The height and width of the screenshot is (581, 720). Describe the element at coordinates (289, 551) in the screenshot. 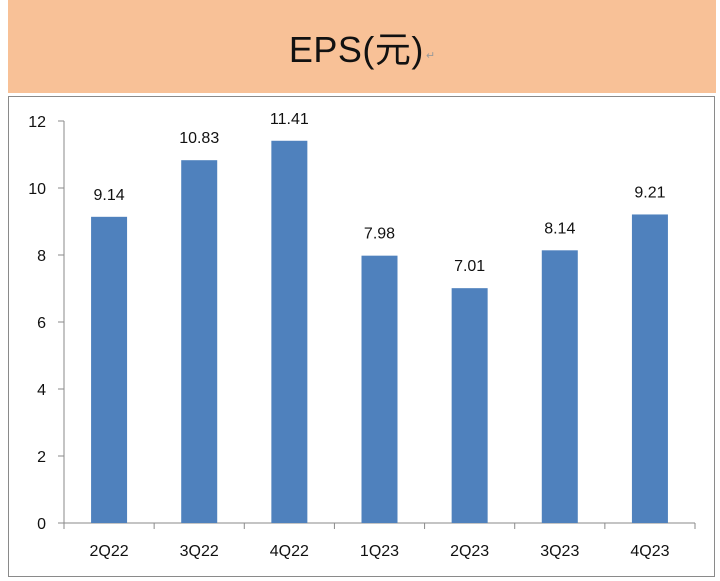

I see `x-tick-label: 4Q22` at that location.